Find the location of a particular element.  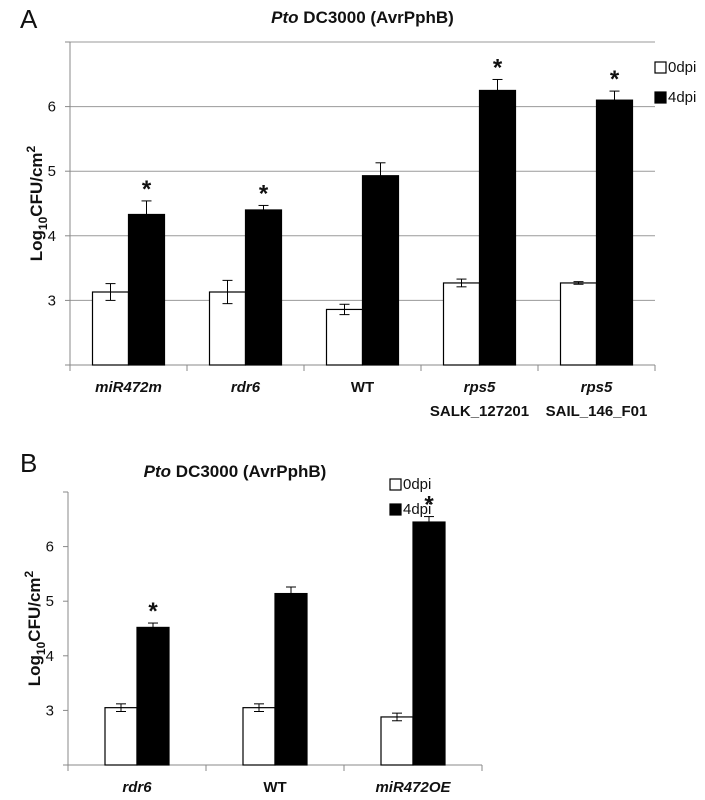

category-sublabel: SAIL_146_F01 is located at coordinates (597, 411).